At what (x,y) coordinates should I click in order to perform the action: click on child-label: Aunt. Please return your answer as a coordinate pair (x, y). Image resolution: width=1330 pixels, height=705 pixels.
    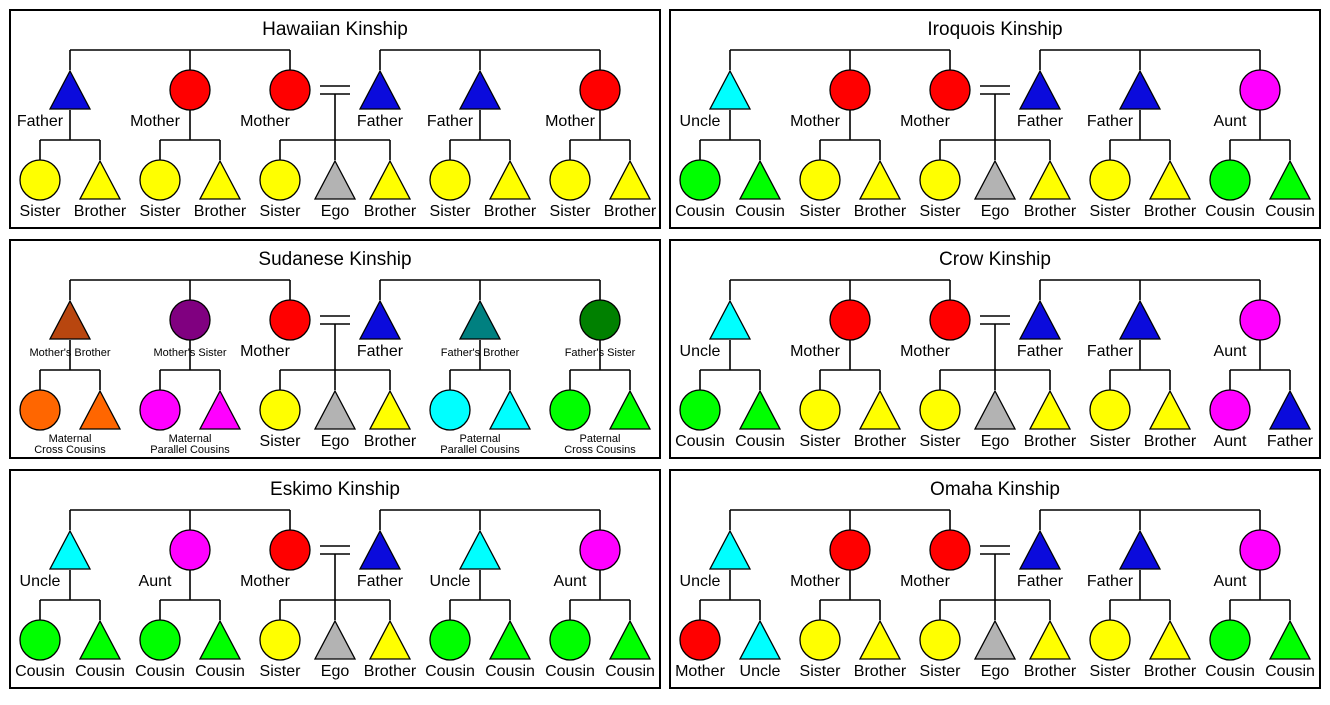
    Looking at the image, I should click on (1230, 441).